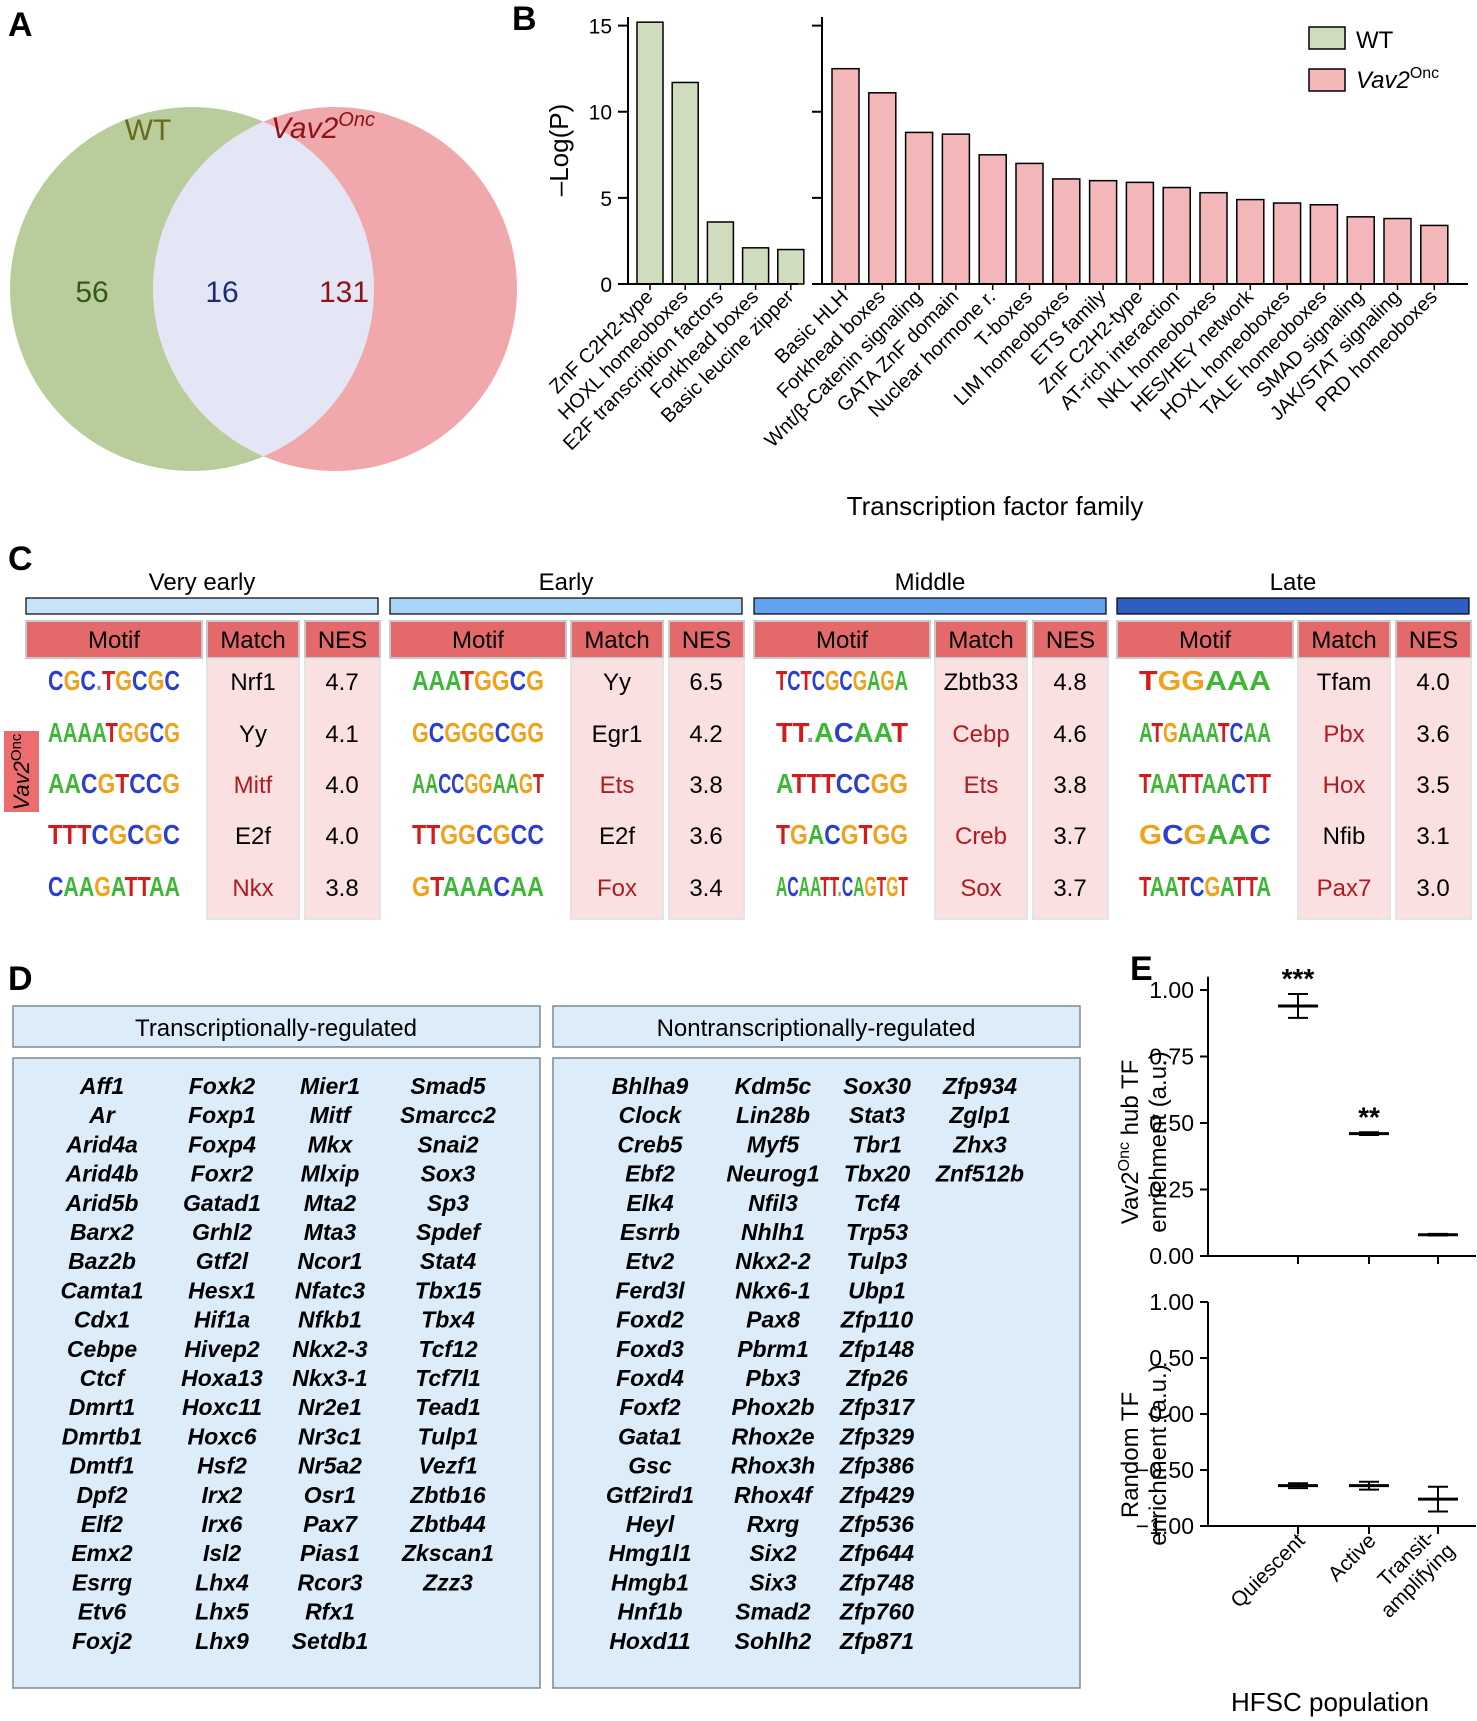  Describe the element at coordinates (222, 1407) in the screenshot. I see `gene-name: Hoxc11` at that location.